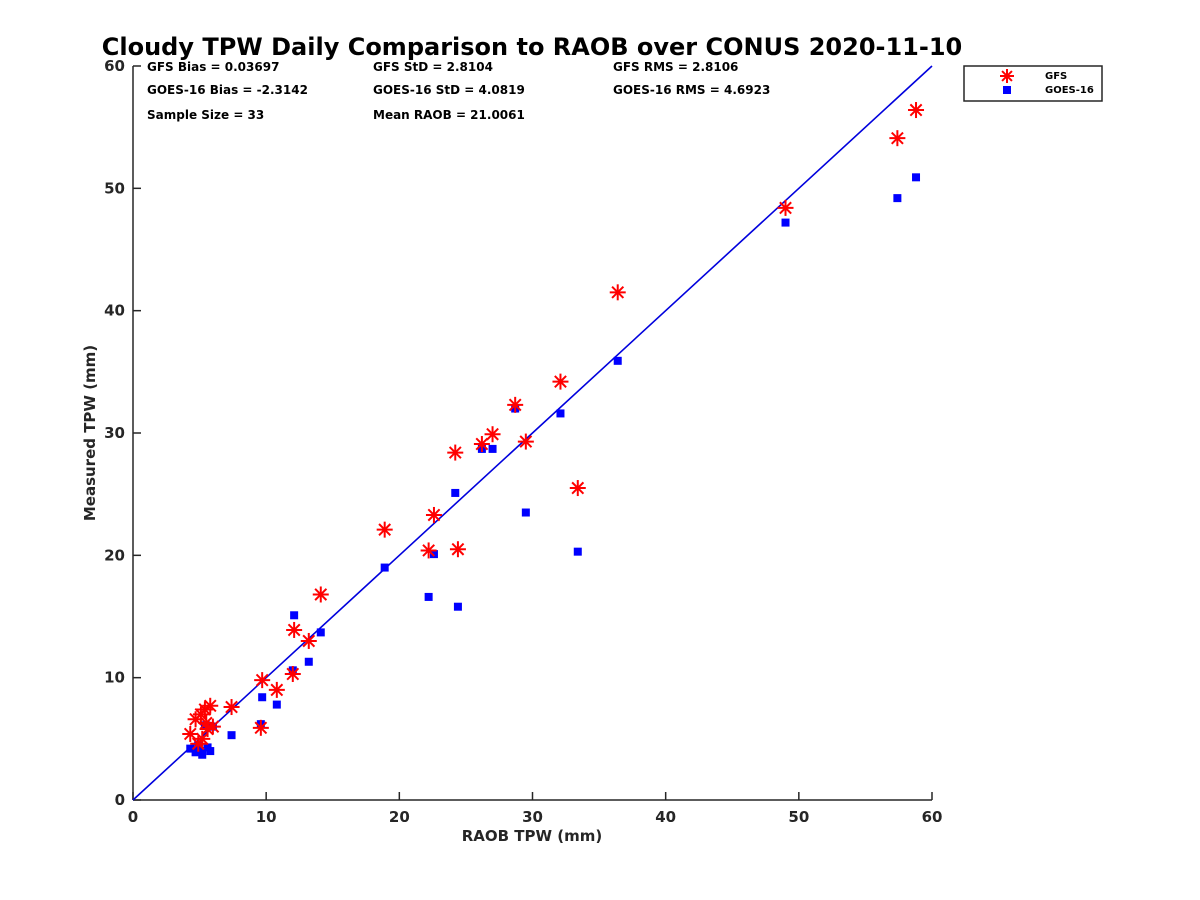  Describe the element at coordinates (532, 817) in the screenshot. I see `x-tick-label: 30` at that location.